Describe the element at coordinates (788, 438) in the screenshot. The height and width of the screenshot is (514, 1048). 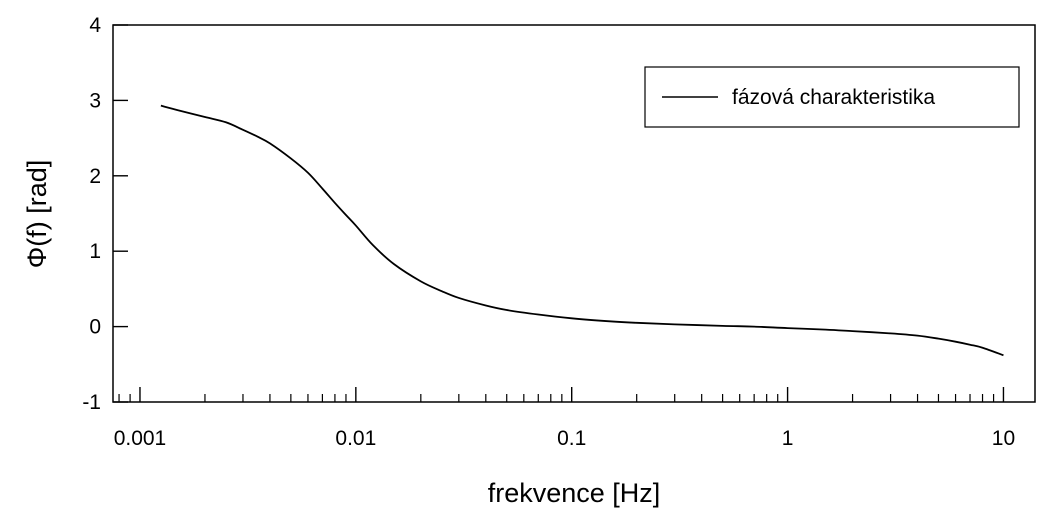
I see `x-tick-label: 1` at that location.